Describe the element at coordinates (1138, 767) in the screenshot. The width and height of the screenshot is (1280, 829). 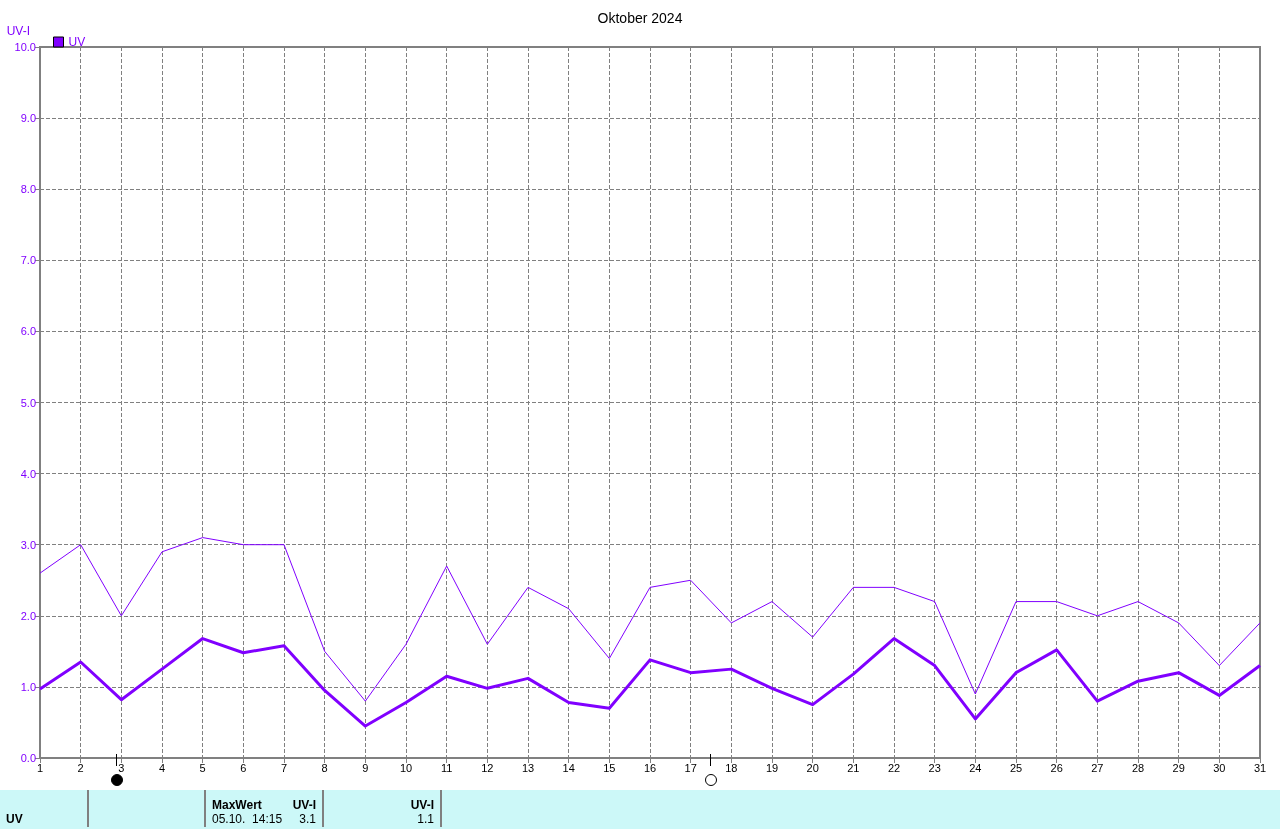
I see `x-tick-label: 28` at that location.